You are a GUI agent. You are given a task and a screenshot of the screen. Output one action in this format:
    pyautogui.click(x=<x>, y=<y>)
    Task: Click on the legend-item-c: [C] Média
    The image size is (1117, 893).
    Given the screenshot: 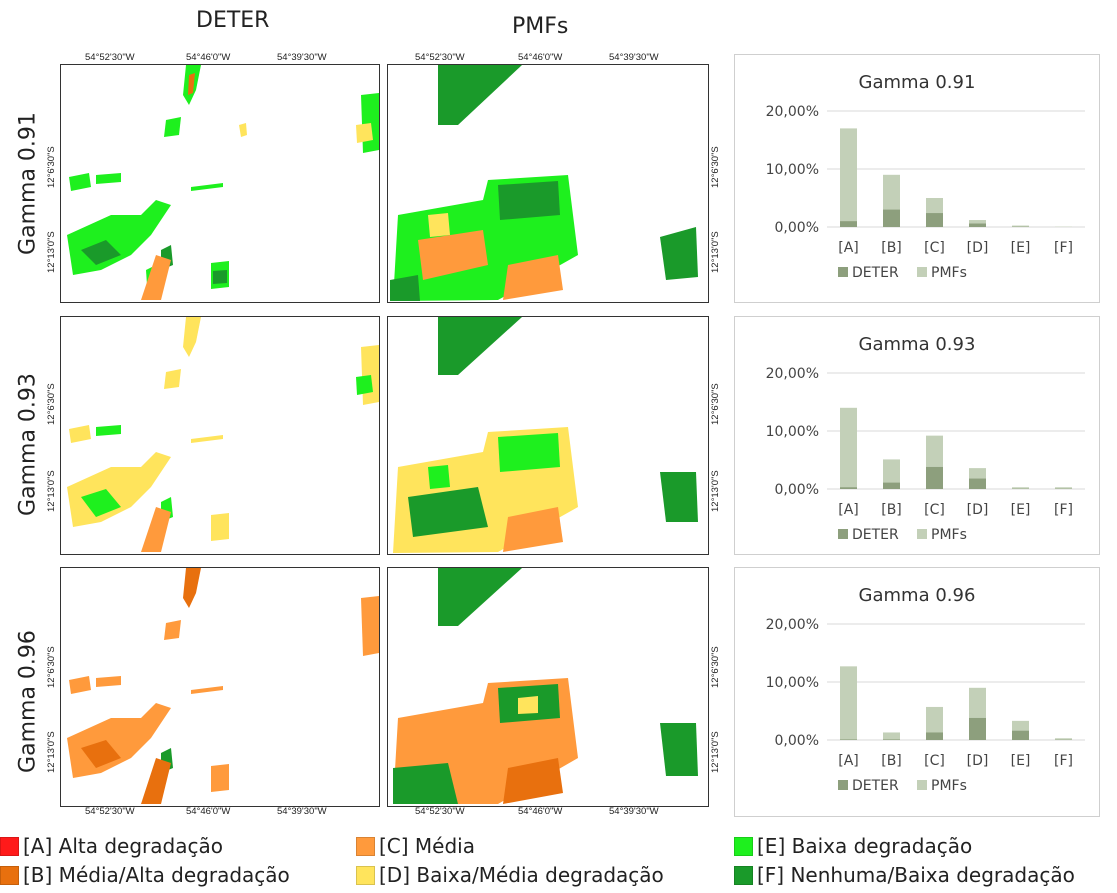 What is the action you would take?
    pyautogui.click(x=415, y=846)
    